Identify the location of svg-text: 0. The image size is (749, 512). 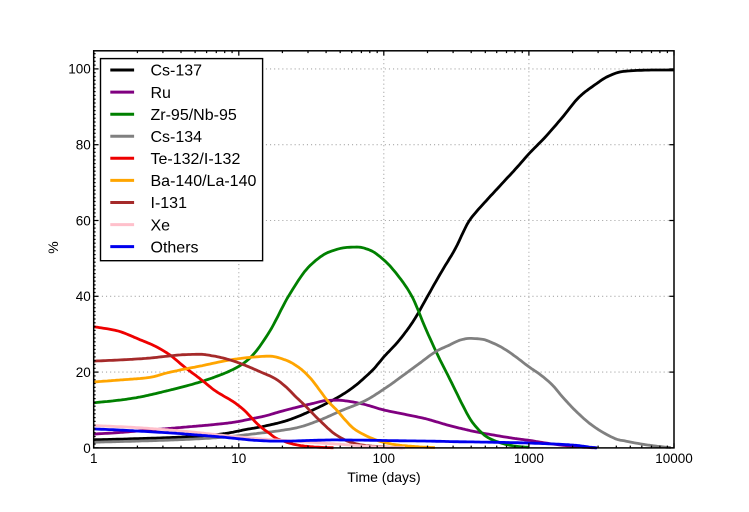
(87, 448).